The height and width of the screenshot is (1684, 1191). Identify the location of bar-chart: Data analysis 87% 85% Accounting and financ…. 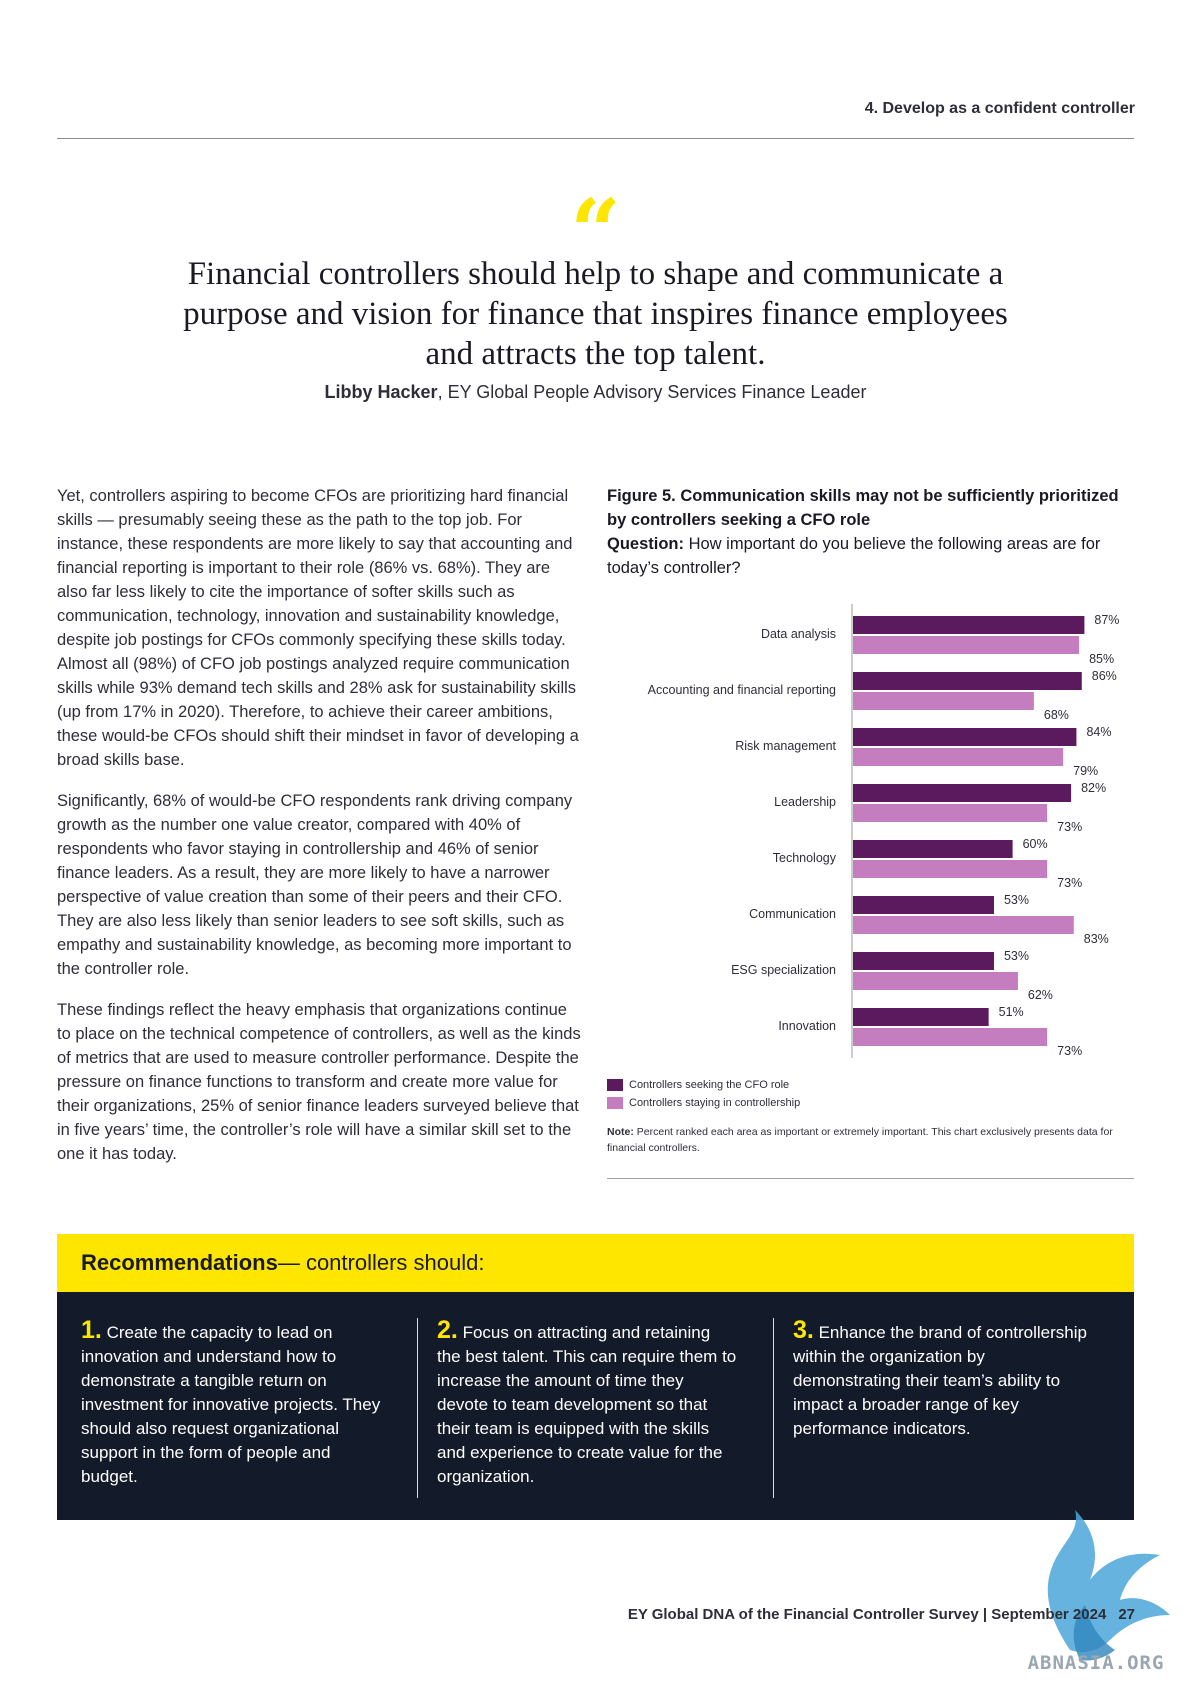
(883, 831).